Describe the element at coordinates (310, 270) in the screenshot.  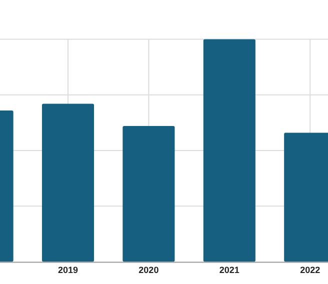
I see `x-tick-label: 2022` at that location.